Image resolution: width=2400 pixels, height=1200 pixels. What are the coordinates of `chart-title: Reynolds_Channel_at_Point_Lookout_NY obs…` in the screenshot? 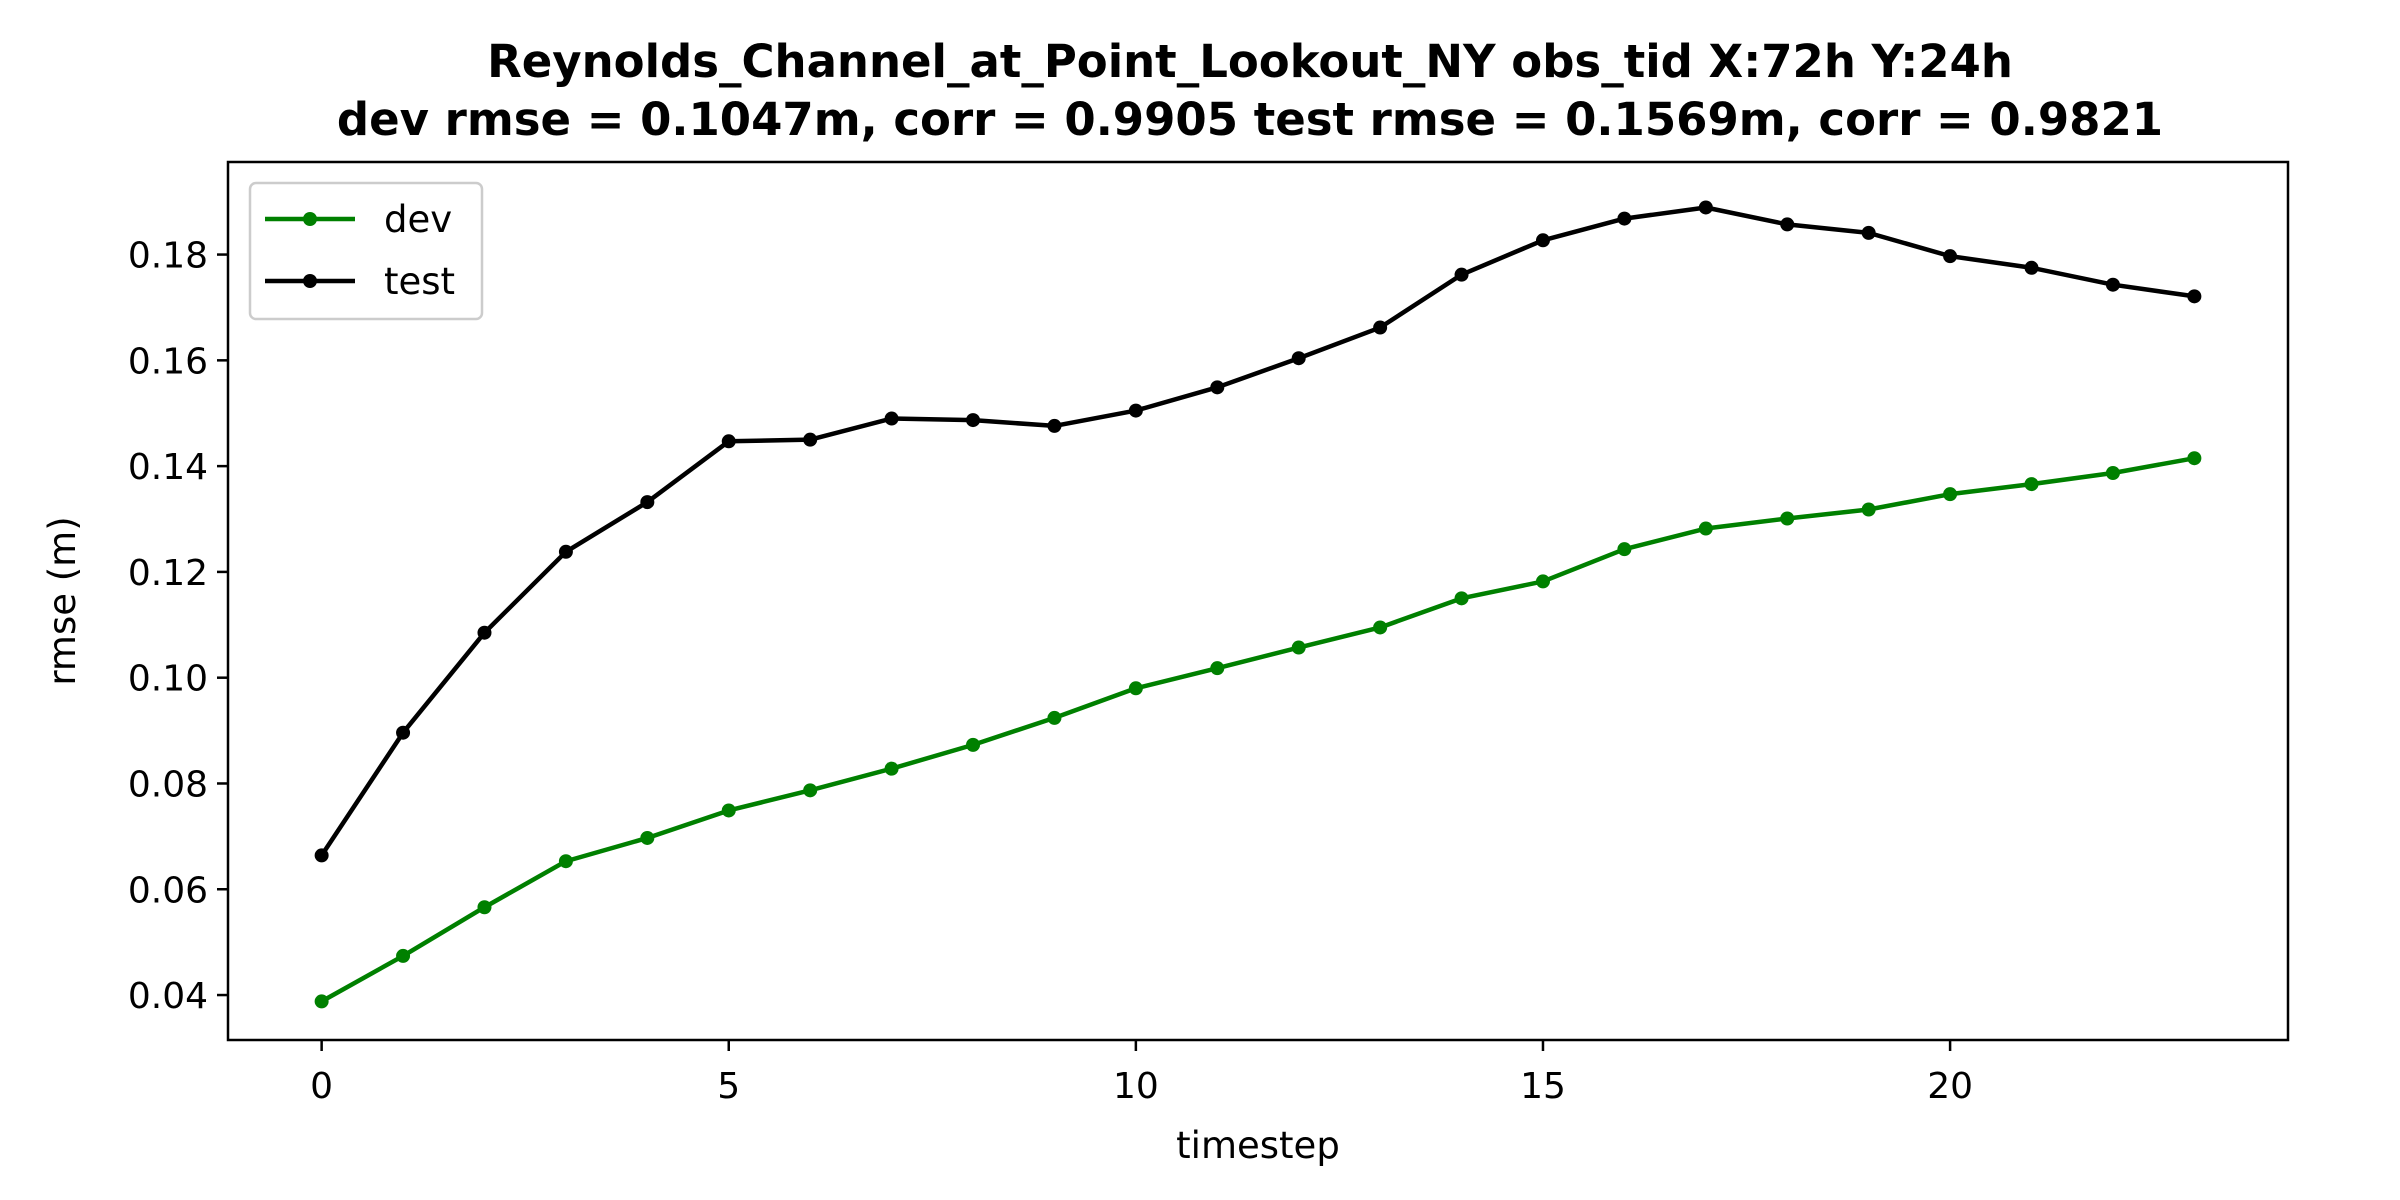 It's located at (1250, 61).